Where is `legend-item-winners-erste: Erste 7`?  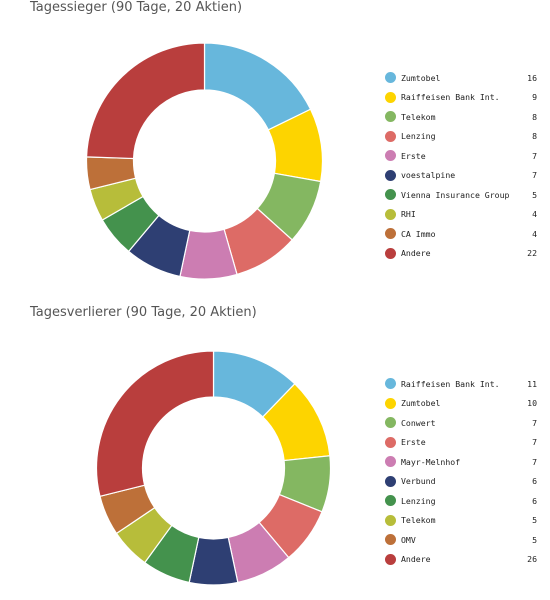
legend-item-winners-erste: Erste 7 is located at coordinates (461, 156).